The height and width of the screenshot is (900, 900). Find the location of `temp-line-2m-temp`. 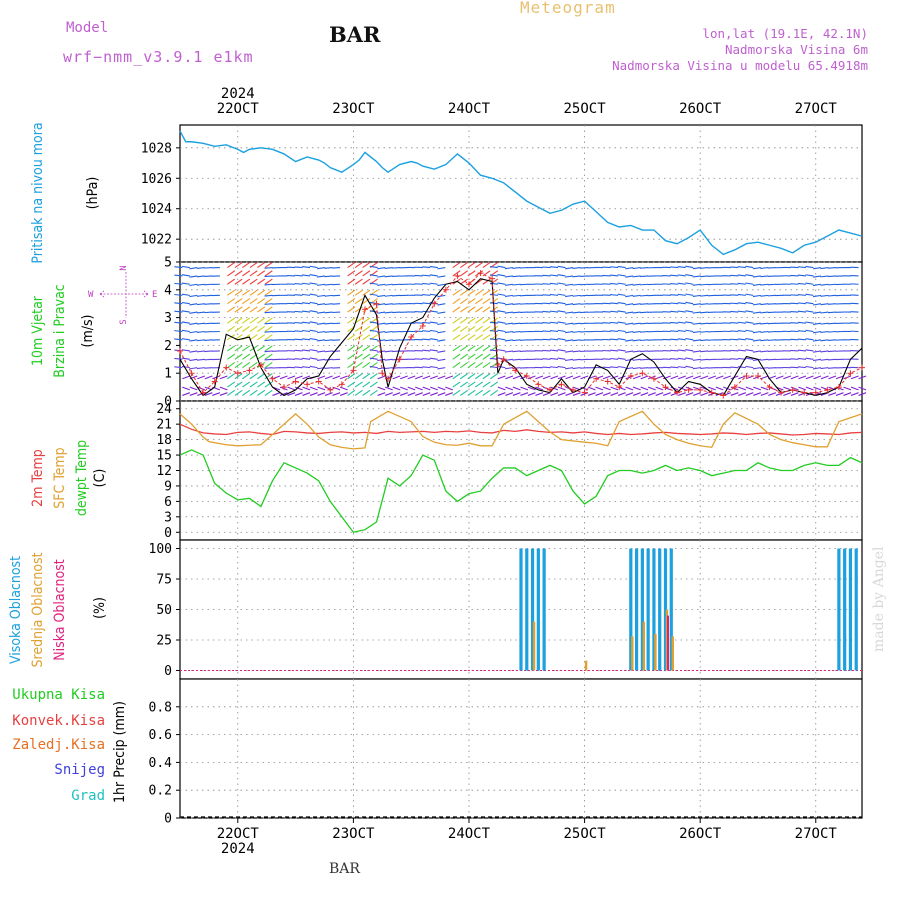

temp-line-2m-temp is located at coordinates (521, 429).